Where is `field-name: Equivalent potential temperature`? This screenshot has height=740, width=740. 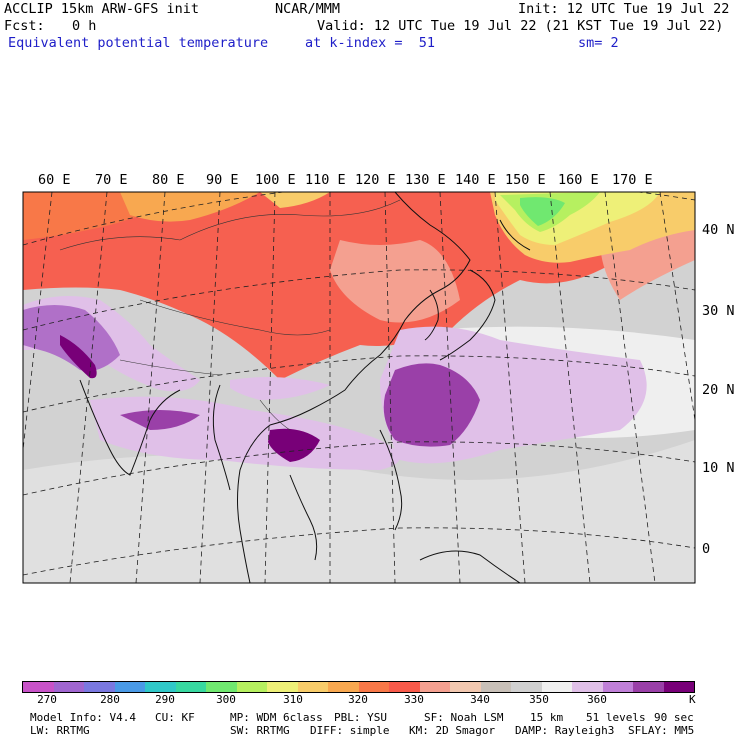
field-name: Equivalent potential temperature is located at coordinates (138, 43).